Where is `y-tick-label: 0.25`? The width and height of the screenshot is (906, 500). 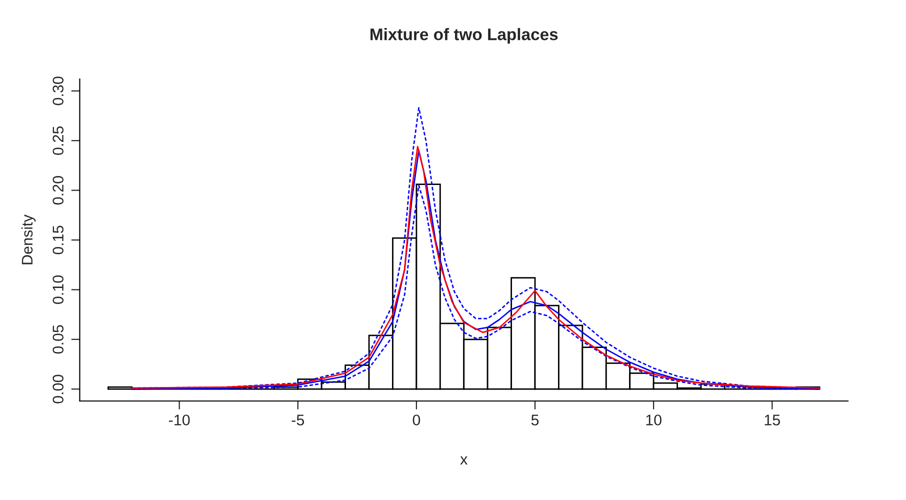
y-tick-label: 0.25 is located at coordinates (58, 140).